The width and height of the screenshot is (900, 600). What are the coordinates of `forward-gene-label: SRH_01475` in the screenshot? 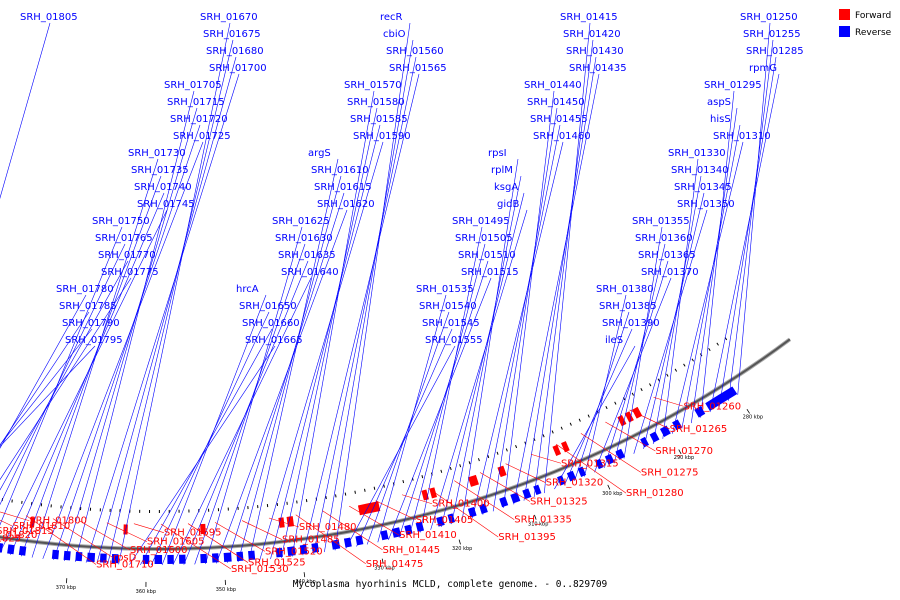 It's located at (395, 564).